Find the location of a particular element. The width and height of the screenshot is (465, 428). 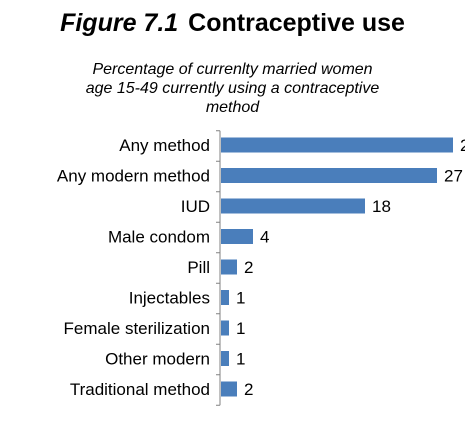

category-label: Pill is located at coordinates (198, 267).